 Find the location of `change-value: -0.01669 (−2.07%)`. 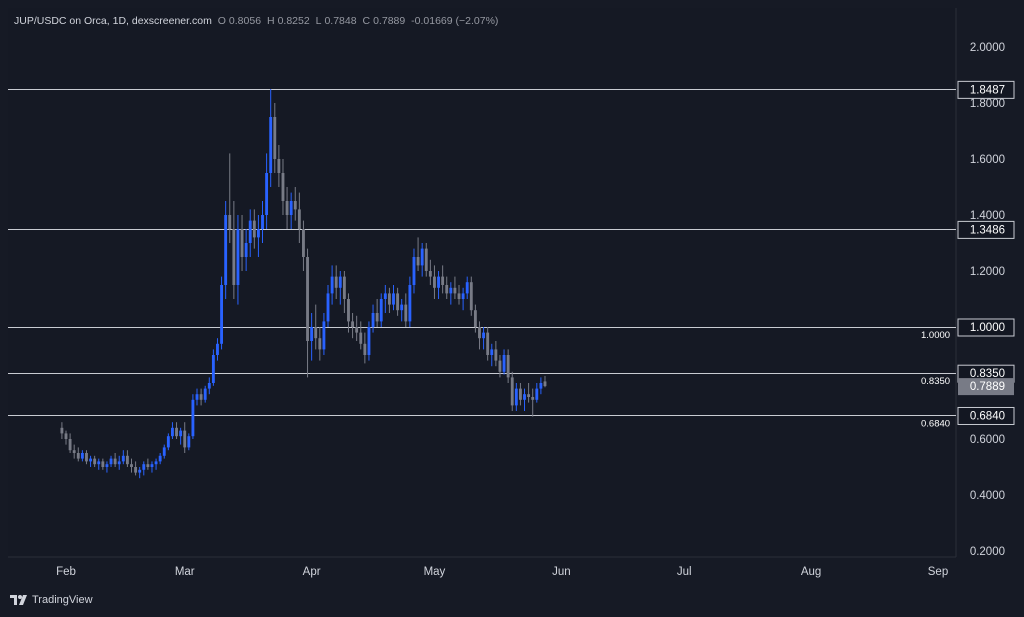

change-value: -0.01669 (−2.07%) is located at coordinates (455, 21).